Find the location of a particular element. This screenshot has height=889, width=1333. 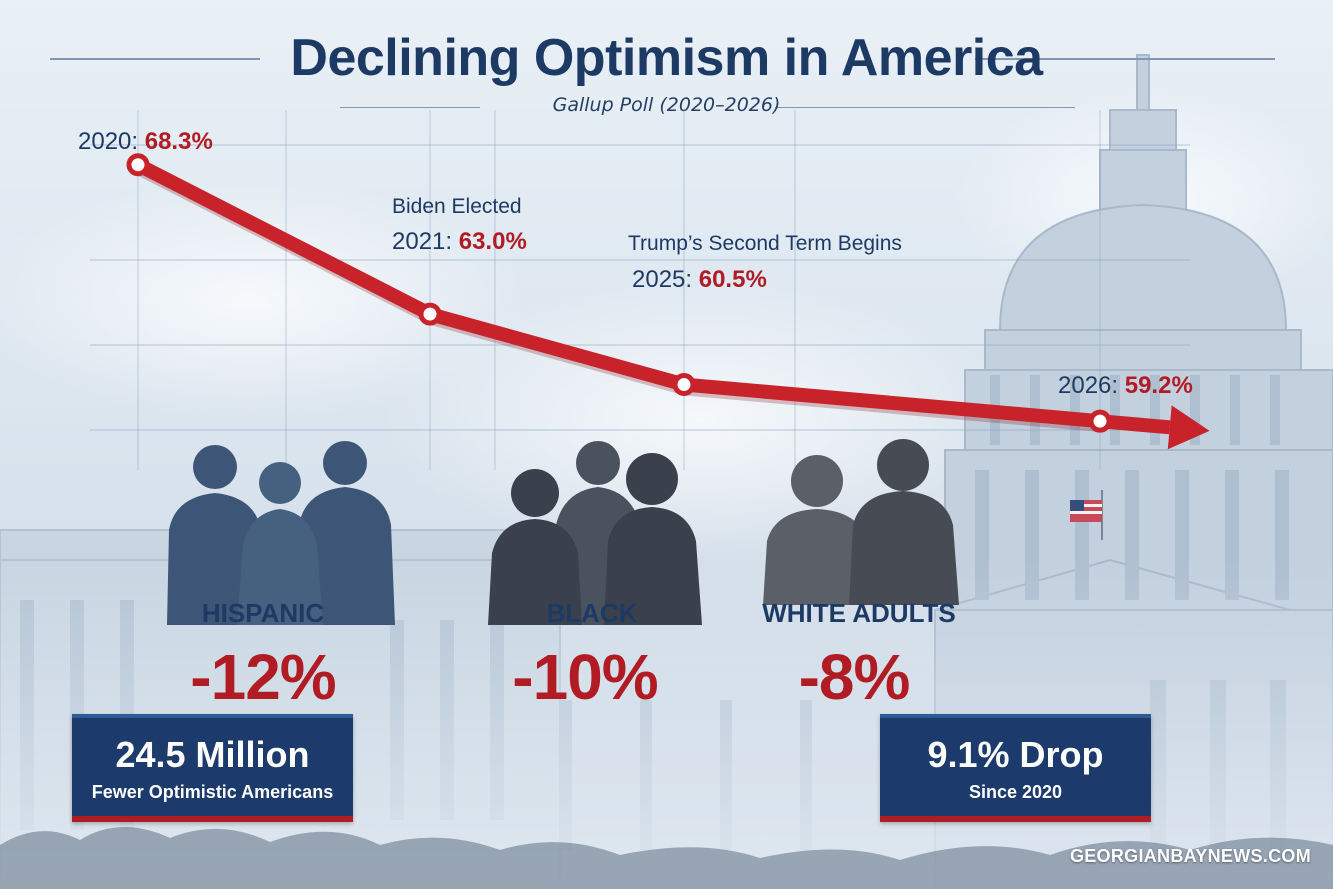

source-credit: GEORGIANBAYNEWS.COM is located at coordinates (1190, 856).